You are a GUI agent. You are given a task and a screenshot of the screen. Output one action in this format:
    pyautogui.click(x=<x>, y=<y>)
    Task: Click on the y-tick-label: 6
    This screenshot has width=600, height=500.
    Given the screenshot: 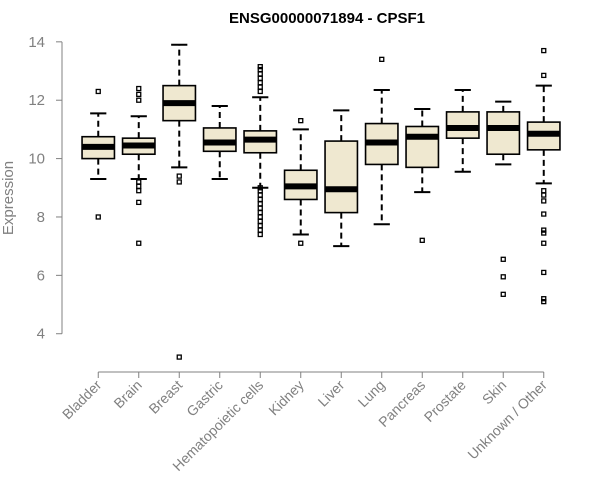 What is the action you would take?
    pyautogui.click(x=41, y=275)
    